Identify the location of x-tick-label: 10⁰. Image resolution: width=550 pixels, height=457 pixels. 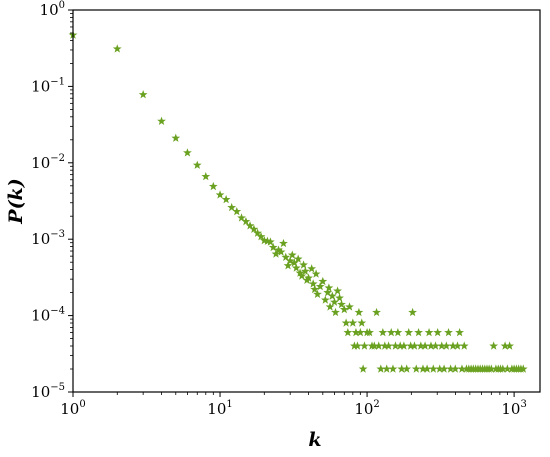
(72, 408).